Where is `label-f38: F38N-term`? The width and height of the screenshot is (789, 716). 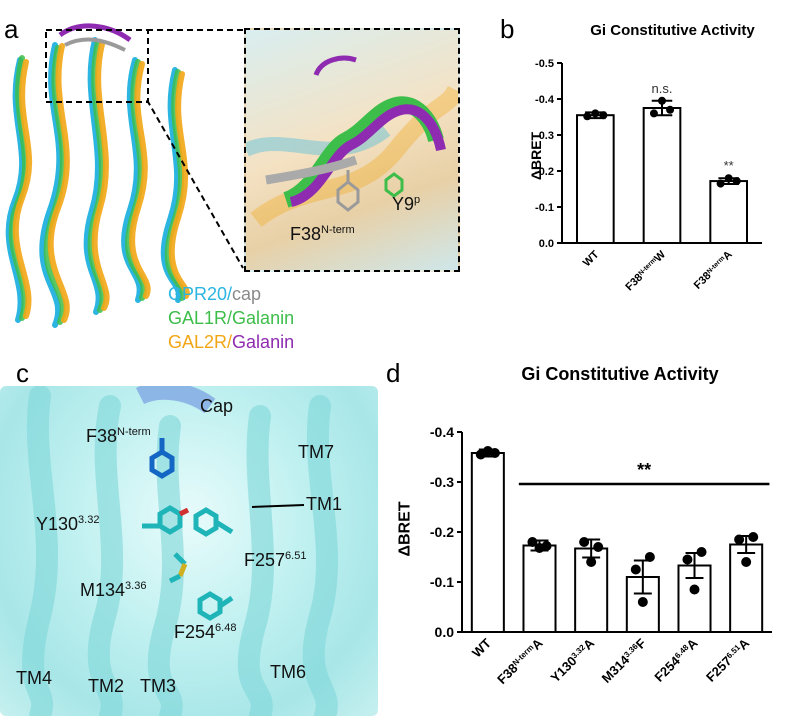 label-f38: F38N-term is located at coordinates (118, 436).